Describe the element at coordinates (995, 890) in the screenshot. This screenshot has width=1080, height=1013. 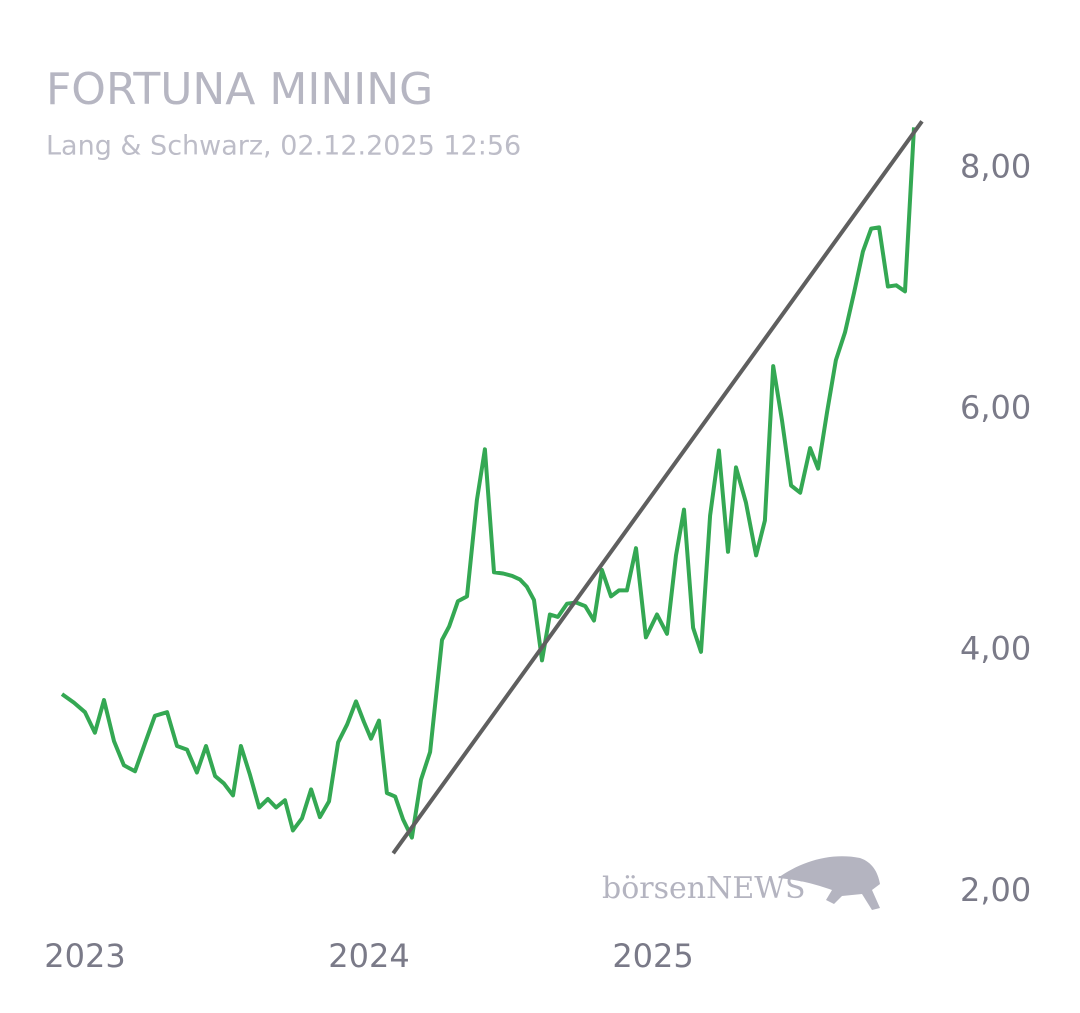
I see `y-tick-label: 2,00` at that location.